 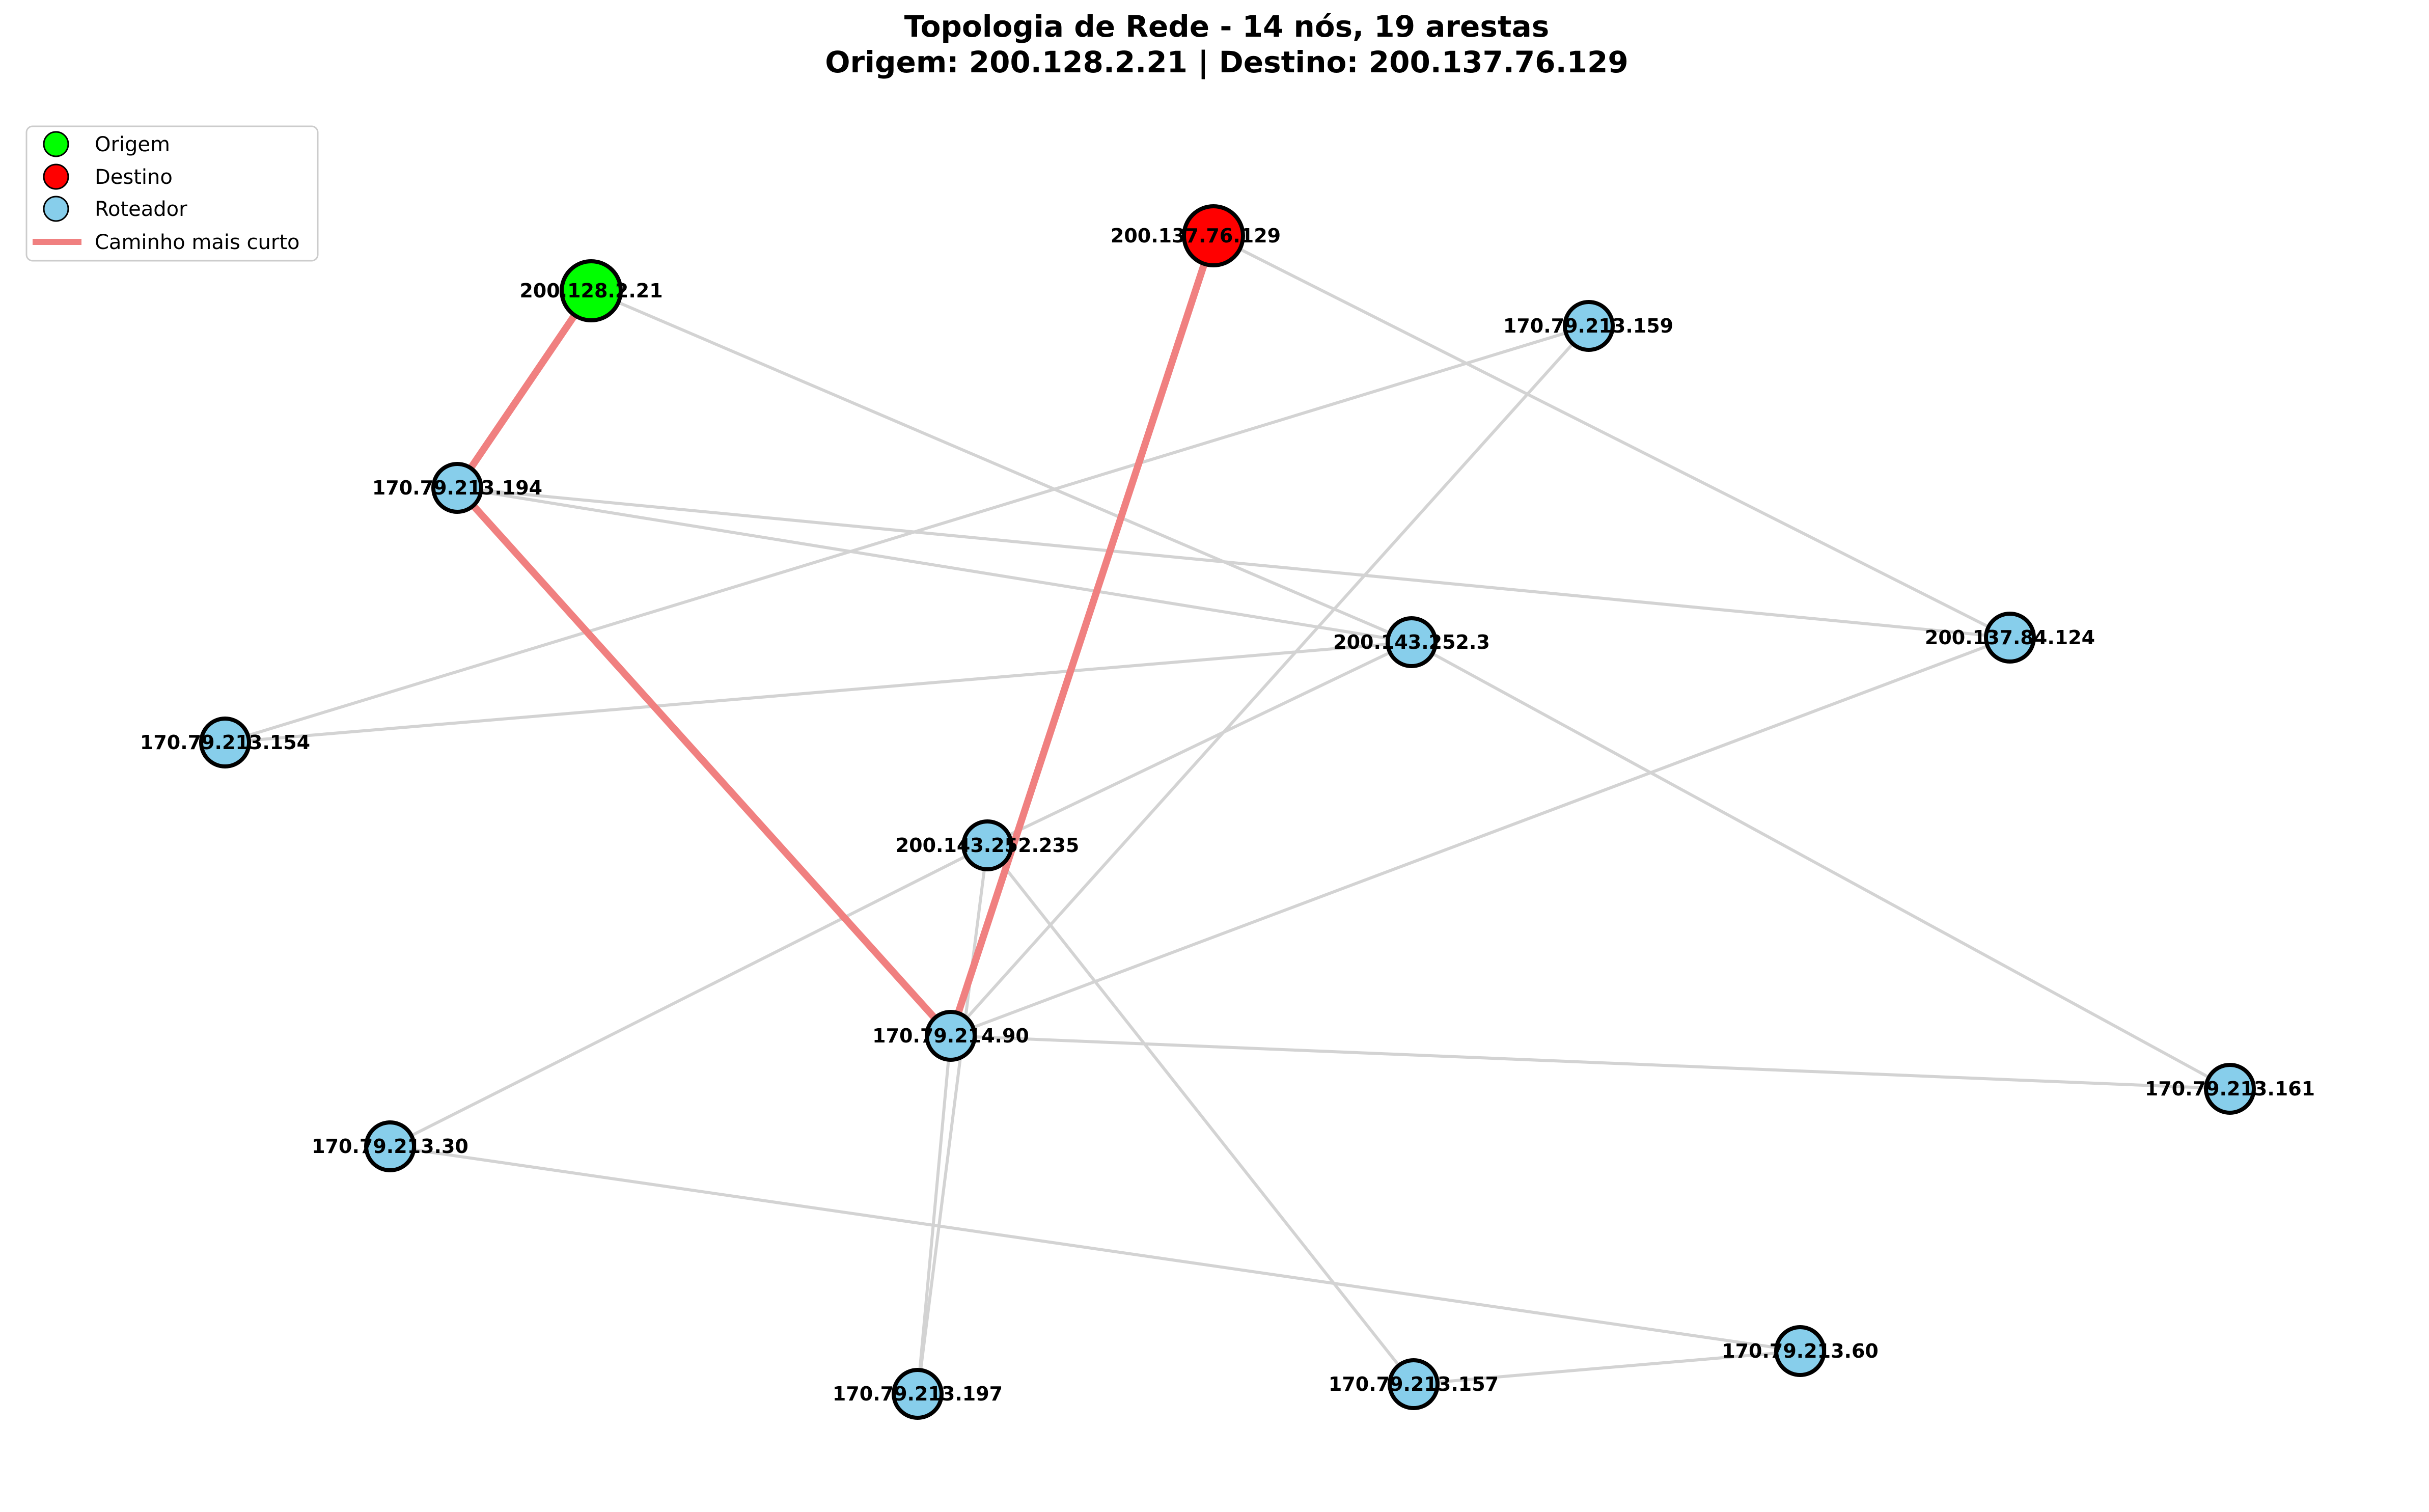 What do you see at coordinates (1227, 26) in the screenshot?
I see `chart-title-line-1: Topologia de Rede - 14 nós, 19 arestas` at bounding box center [1227, 26].